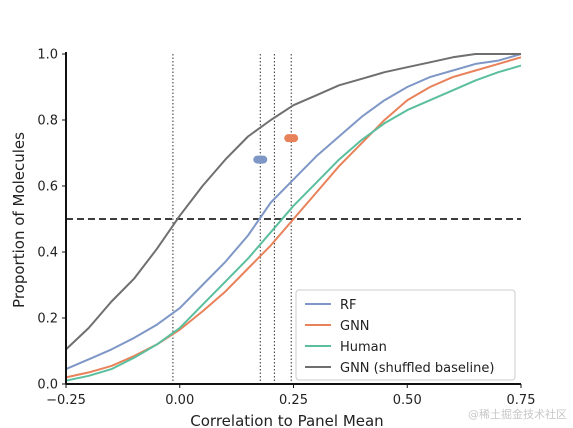  I want to click on y-tick-label: 0.2, so click(47, 319).